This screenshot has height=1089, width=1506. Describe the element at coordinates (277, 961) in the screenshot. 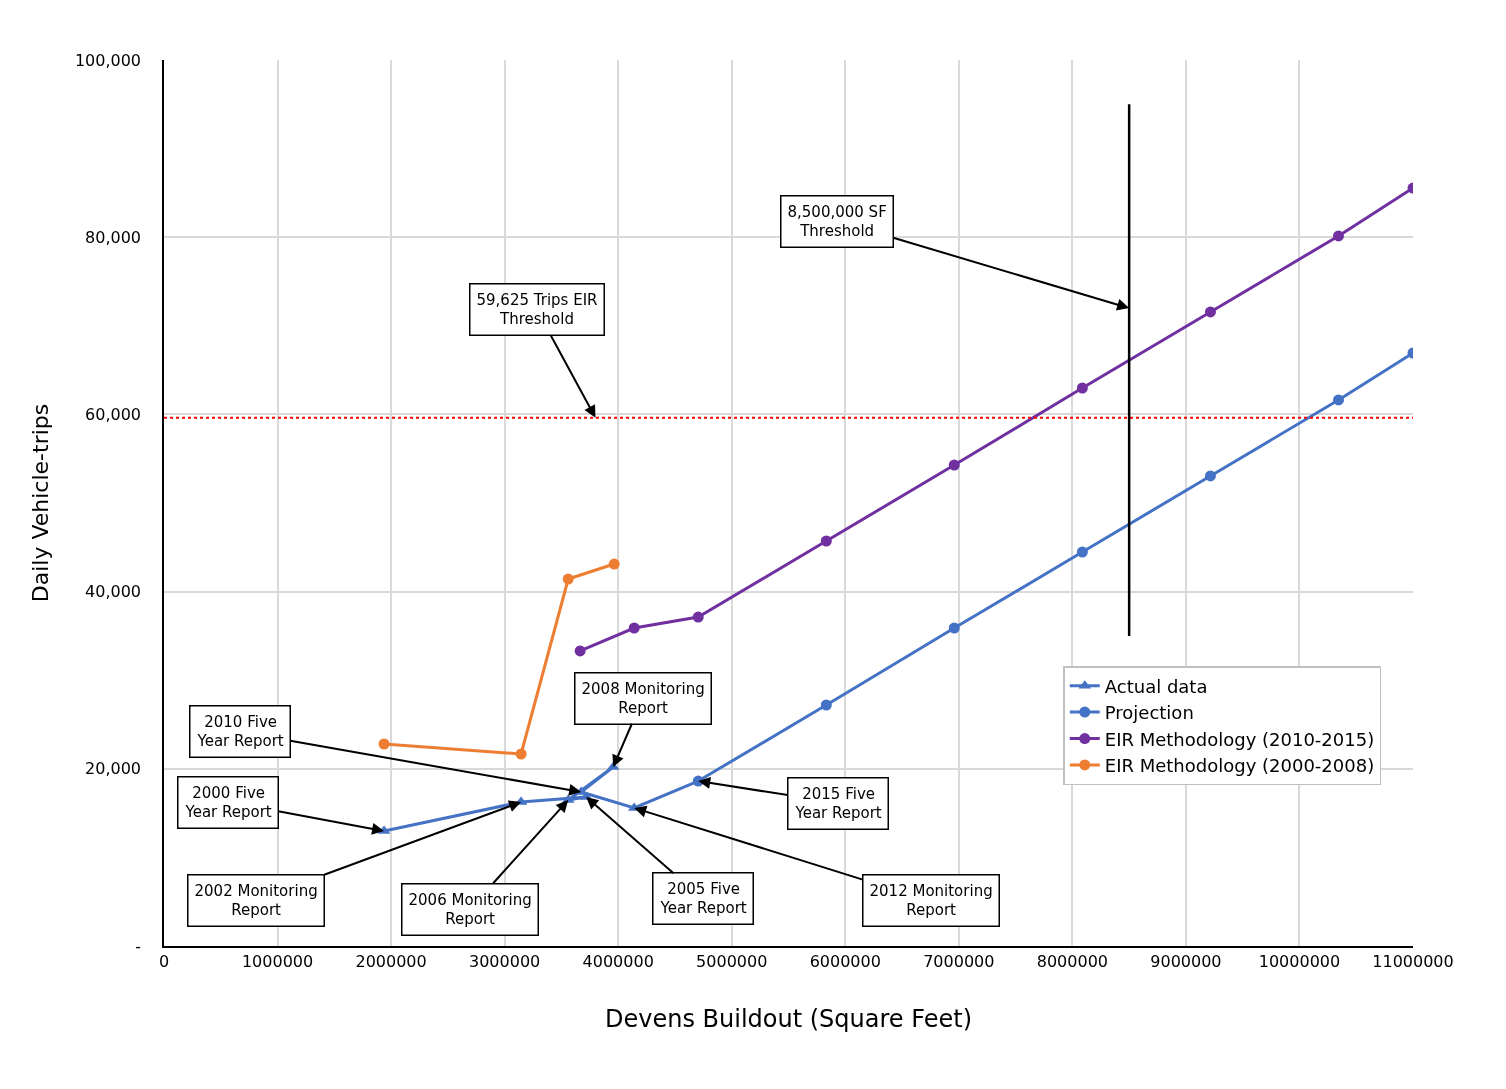

I see `x-tick-label: 1000000` at that location.